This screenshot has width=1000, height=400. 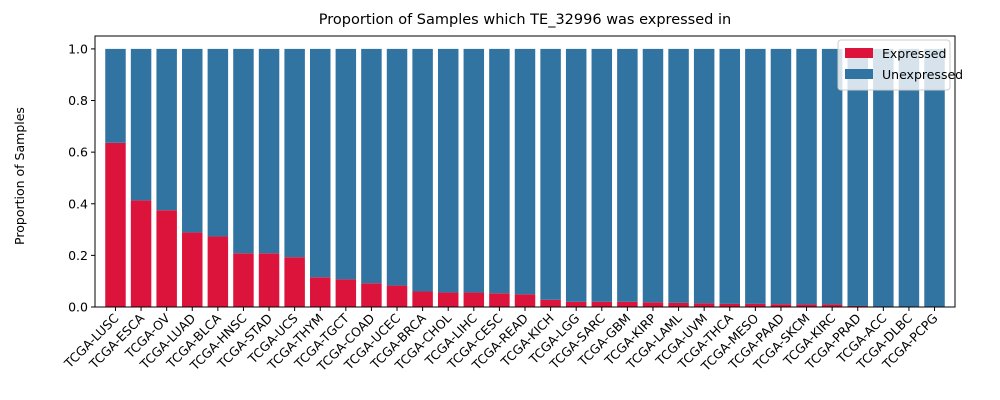 I want to click on bar-unexpressed-tcga-thca, so click(x=729, y=176).